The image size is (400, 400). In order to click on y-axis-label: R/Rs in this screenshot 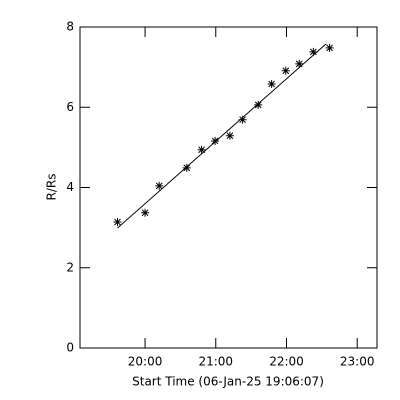, I will do `click(52, 187)`.